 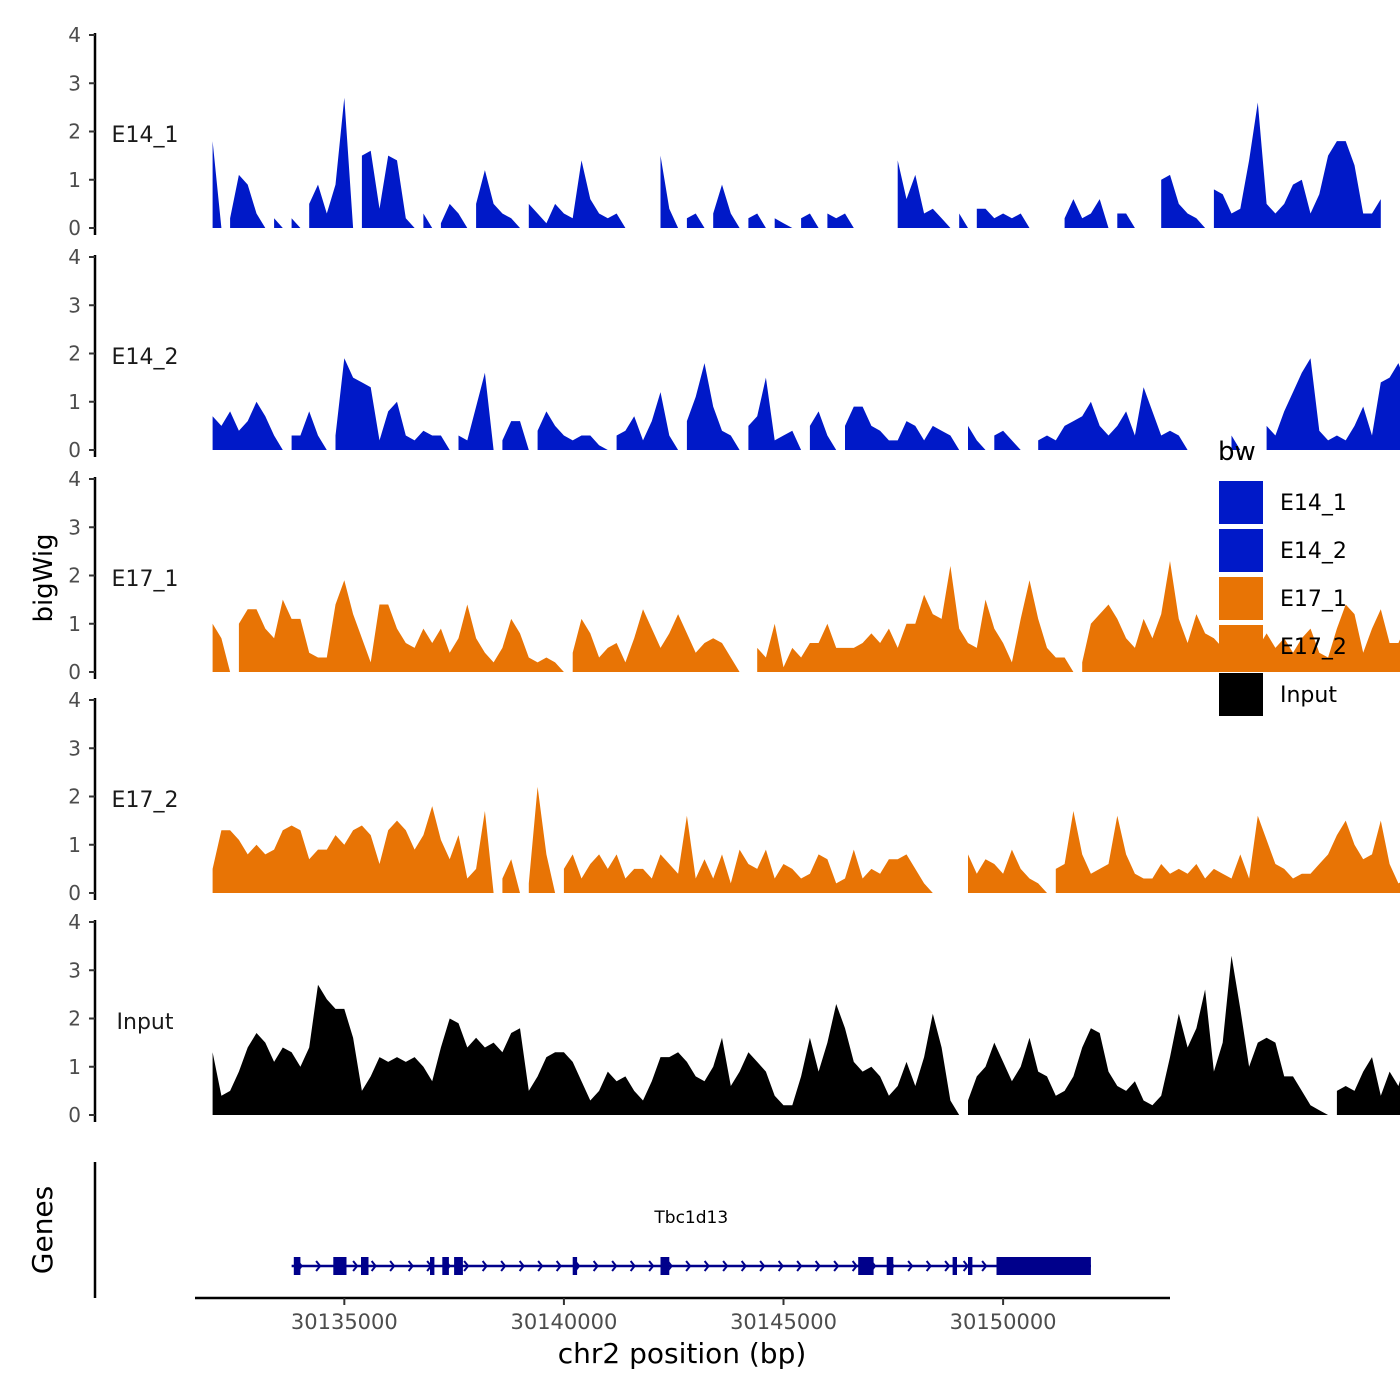 I want to click on legend: bw E14_1 E14_2 E17_1 E17_2 Input, so click(x=1282, y=576).